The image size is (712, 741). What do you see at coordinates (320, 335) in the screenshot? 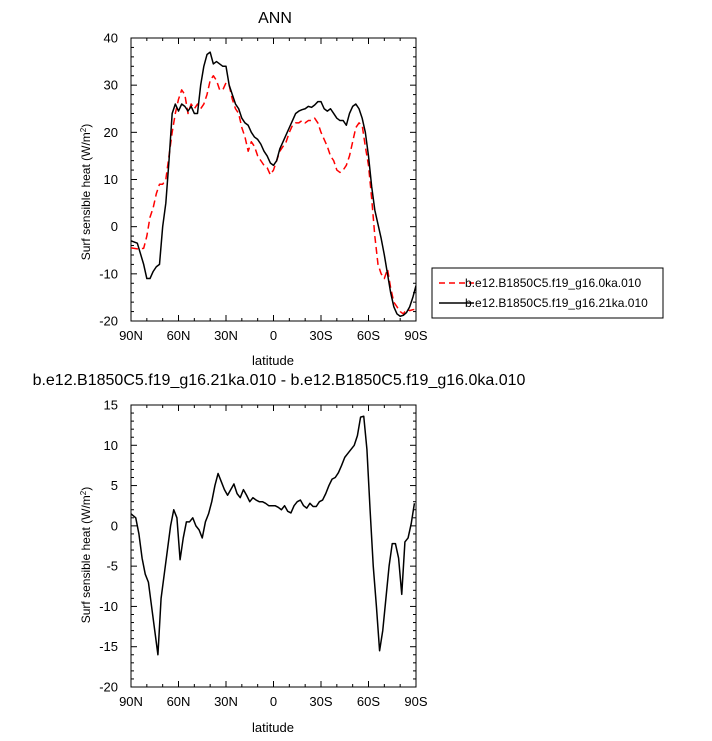
I see `top-x-tick-label: 30S` at bounding box center [320, 335].